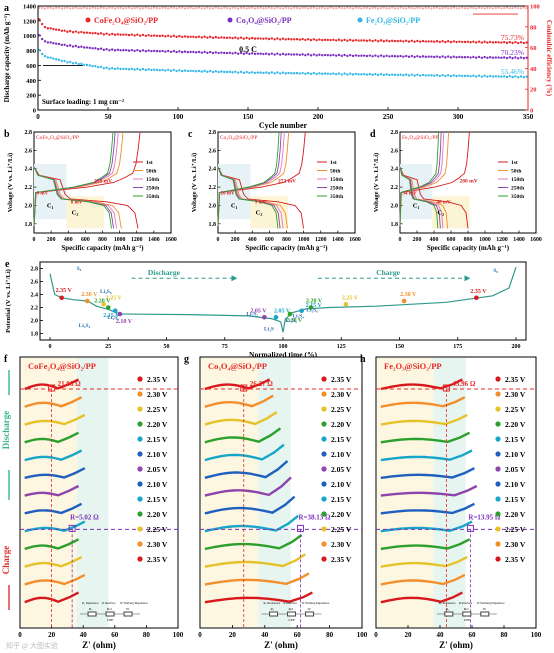 Image resolution: width=554 pixels, height=653 pixels. What do you see at coordinates (157, 514) in the screenshot?
I see `eis-legend-label: 2.20 V` at bounding box center [157, 514].